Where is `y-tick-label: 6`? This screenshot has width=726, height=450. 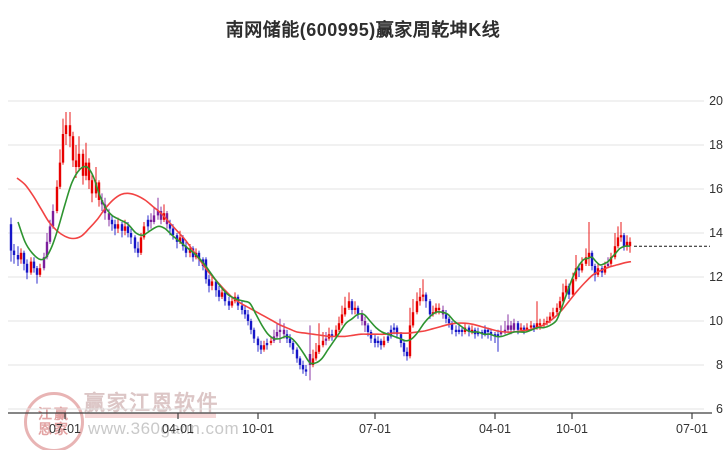 y-tick-label: 6 is located at coordinates (719, 409).